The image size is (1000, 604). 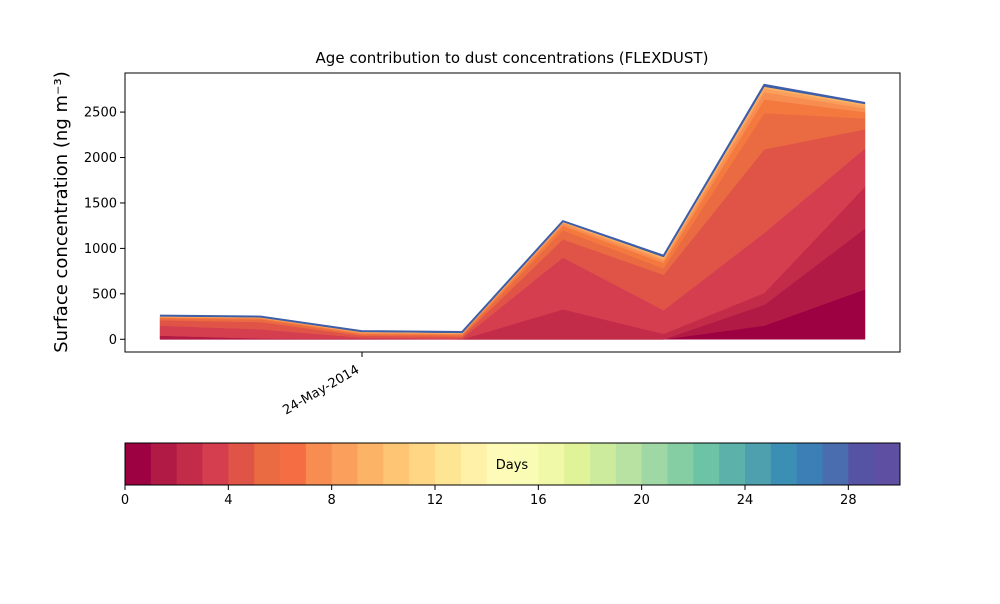 I want to click on x-tick-label: 24-May-2014, so click(x=321, y=390).